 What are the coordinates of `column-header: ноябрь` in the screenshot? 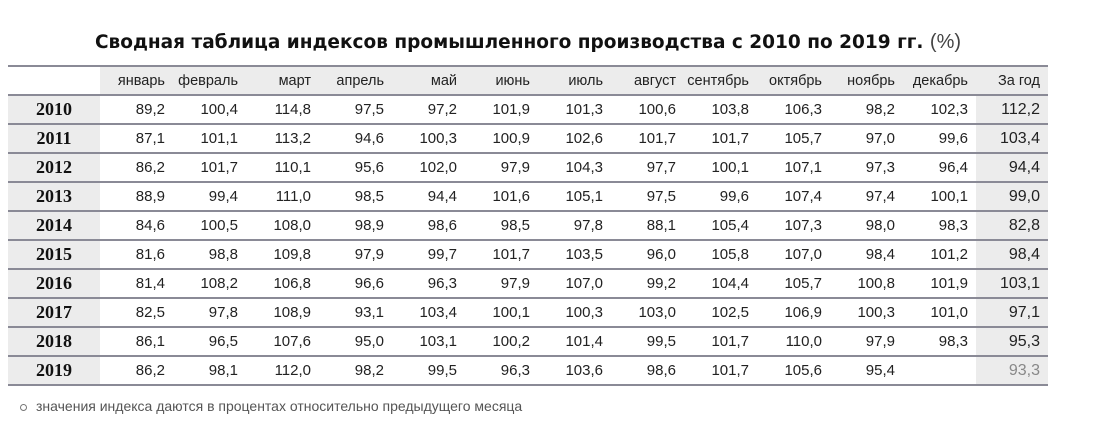 It's located at (866, 80).